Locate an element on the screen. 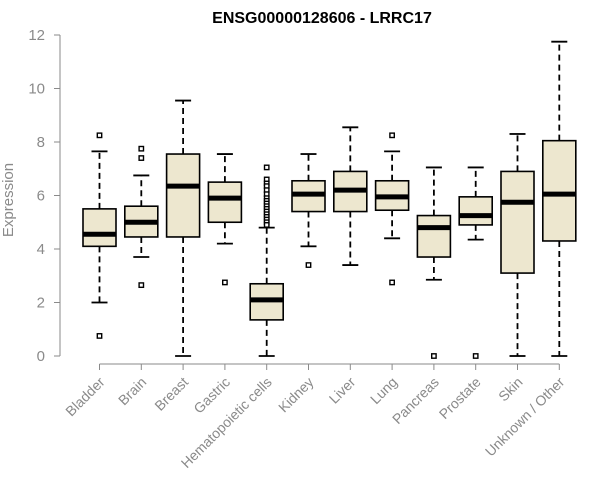  box-unknown-other is located at coordinates (559, 198).